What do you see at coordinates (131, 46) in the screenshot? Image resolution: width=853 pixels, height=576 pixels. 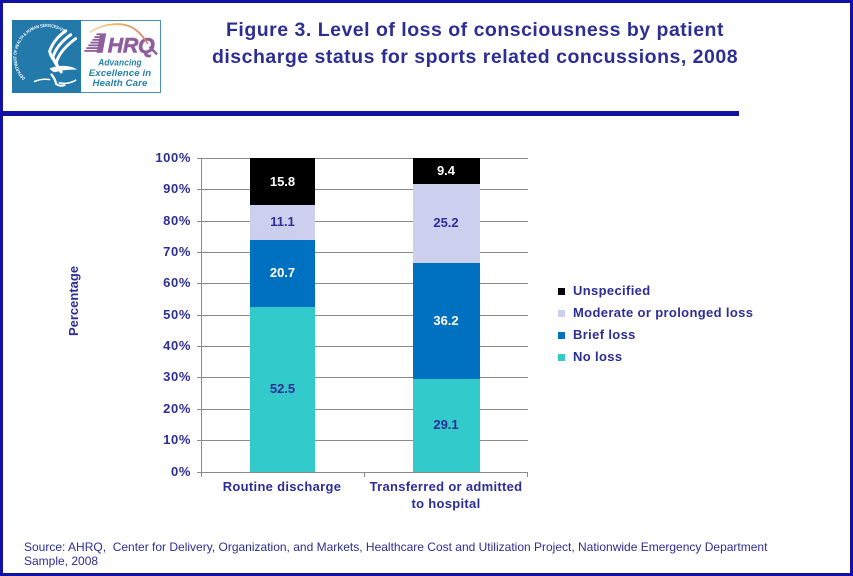 I see `svg-text: HRQ` at bounding box center [131, 46].